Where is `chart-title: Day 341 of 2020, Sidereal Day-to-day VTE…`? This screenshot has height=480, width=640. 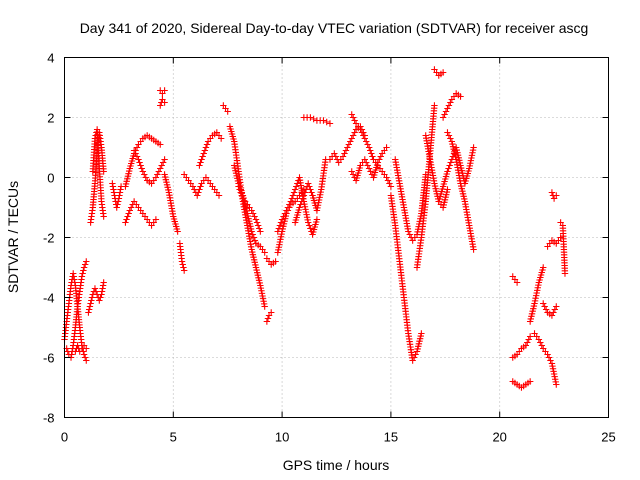 chart-title: Day 341 of 2020, Sidereal Day-to-day VTE… is located at coordinates (334, 28).